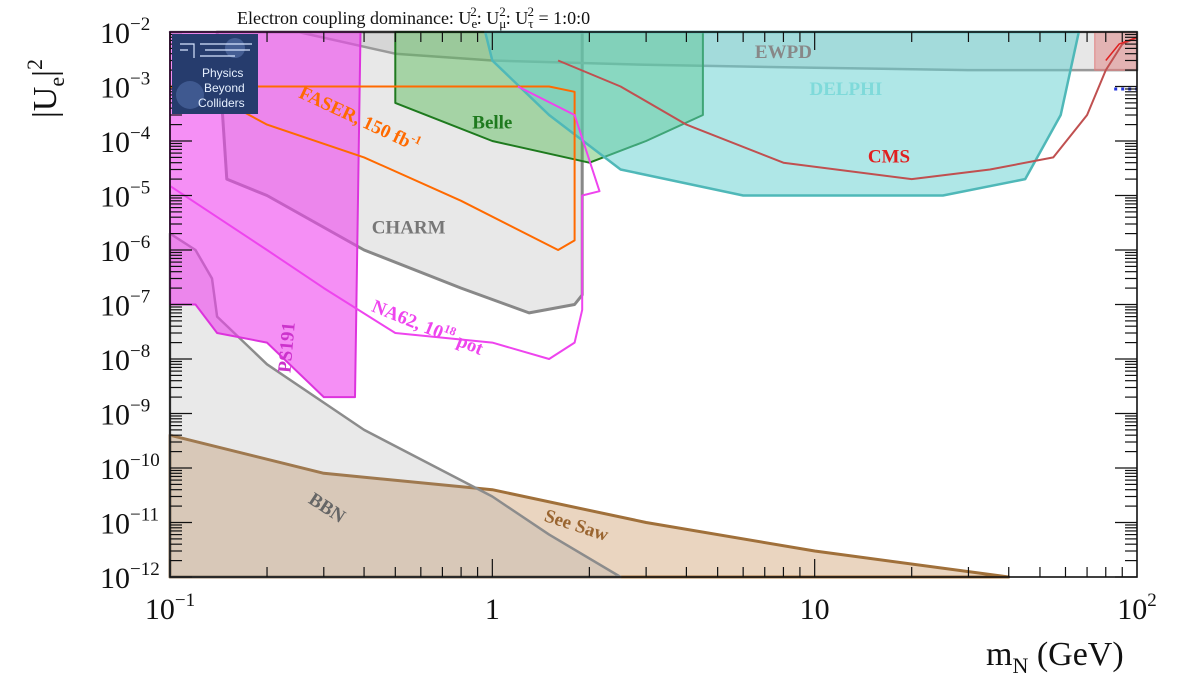 The image size is (1198, 688). What do you see at coordinates (125, 414) in the screenshot?
I see `y-tick-label: 10⁻⁹` at bounding box center [125, 414].